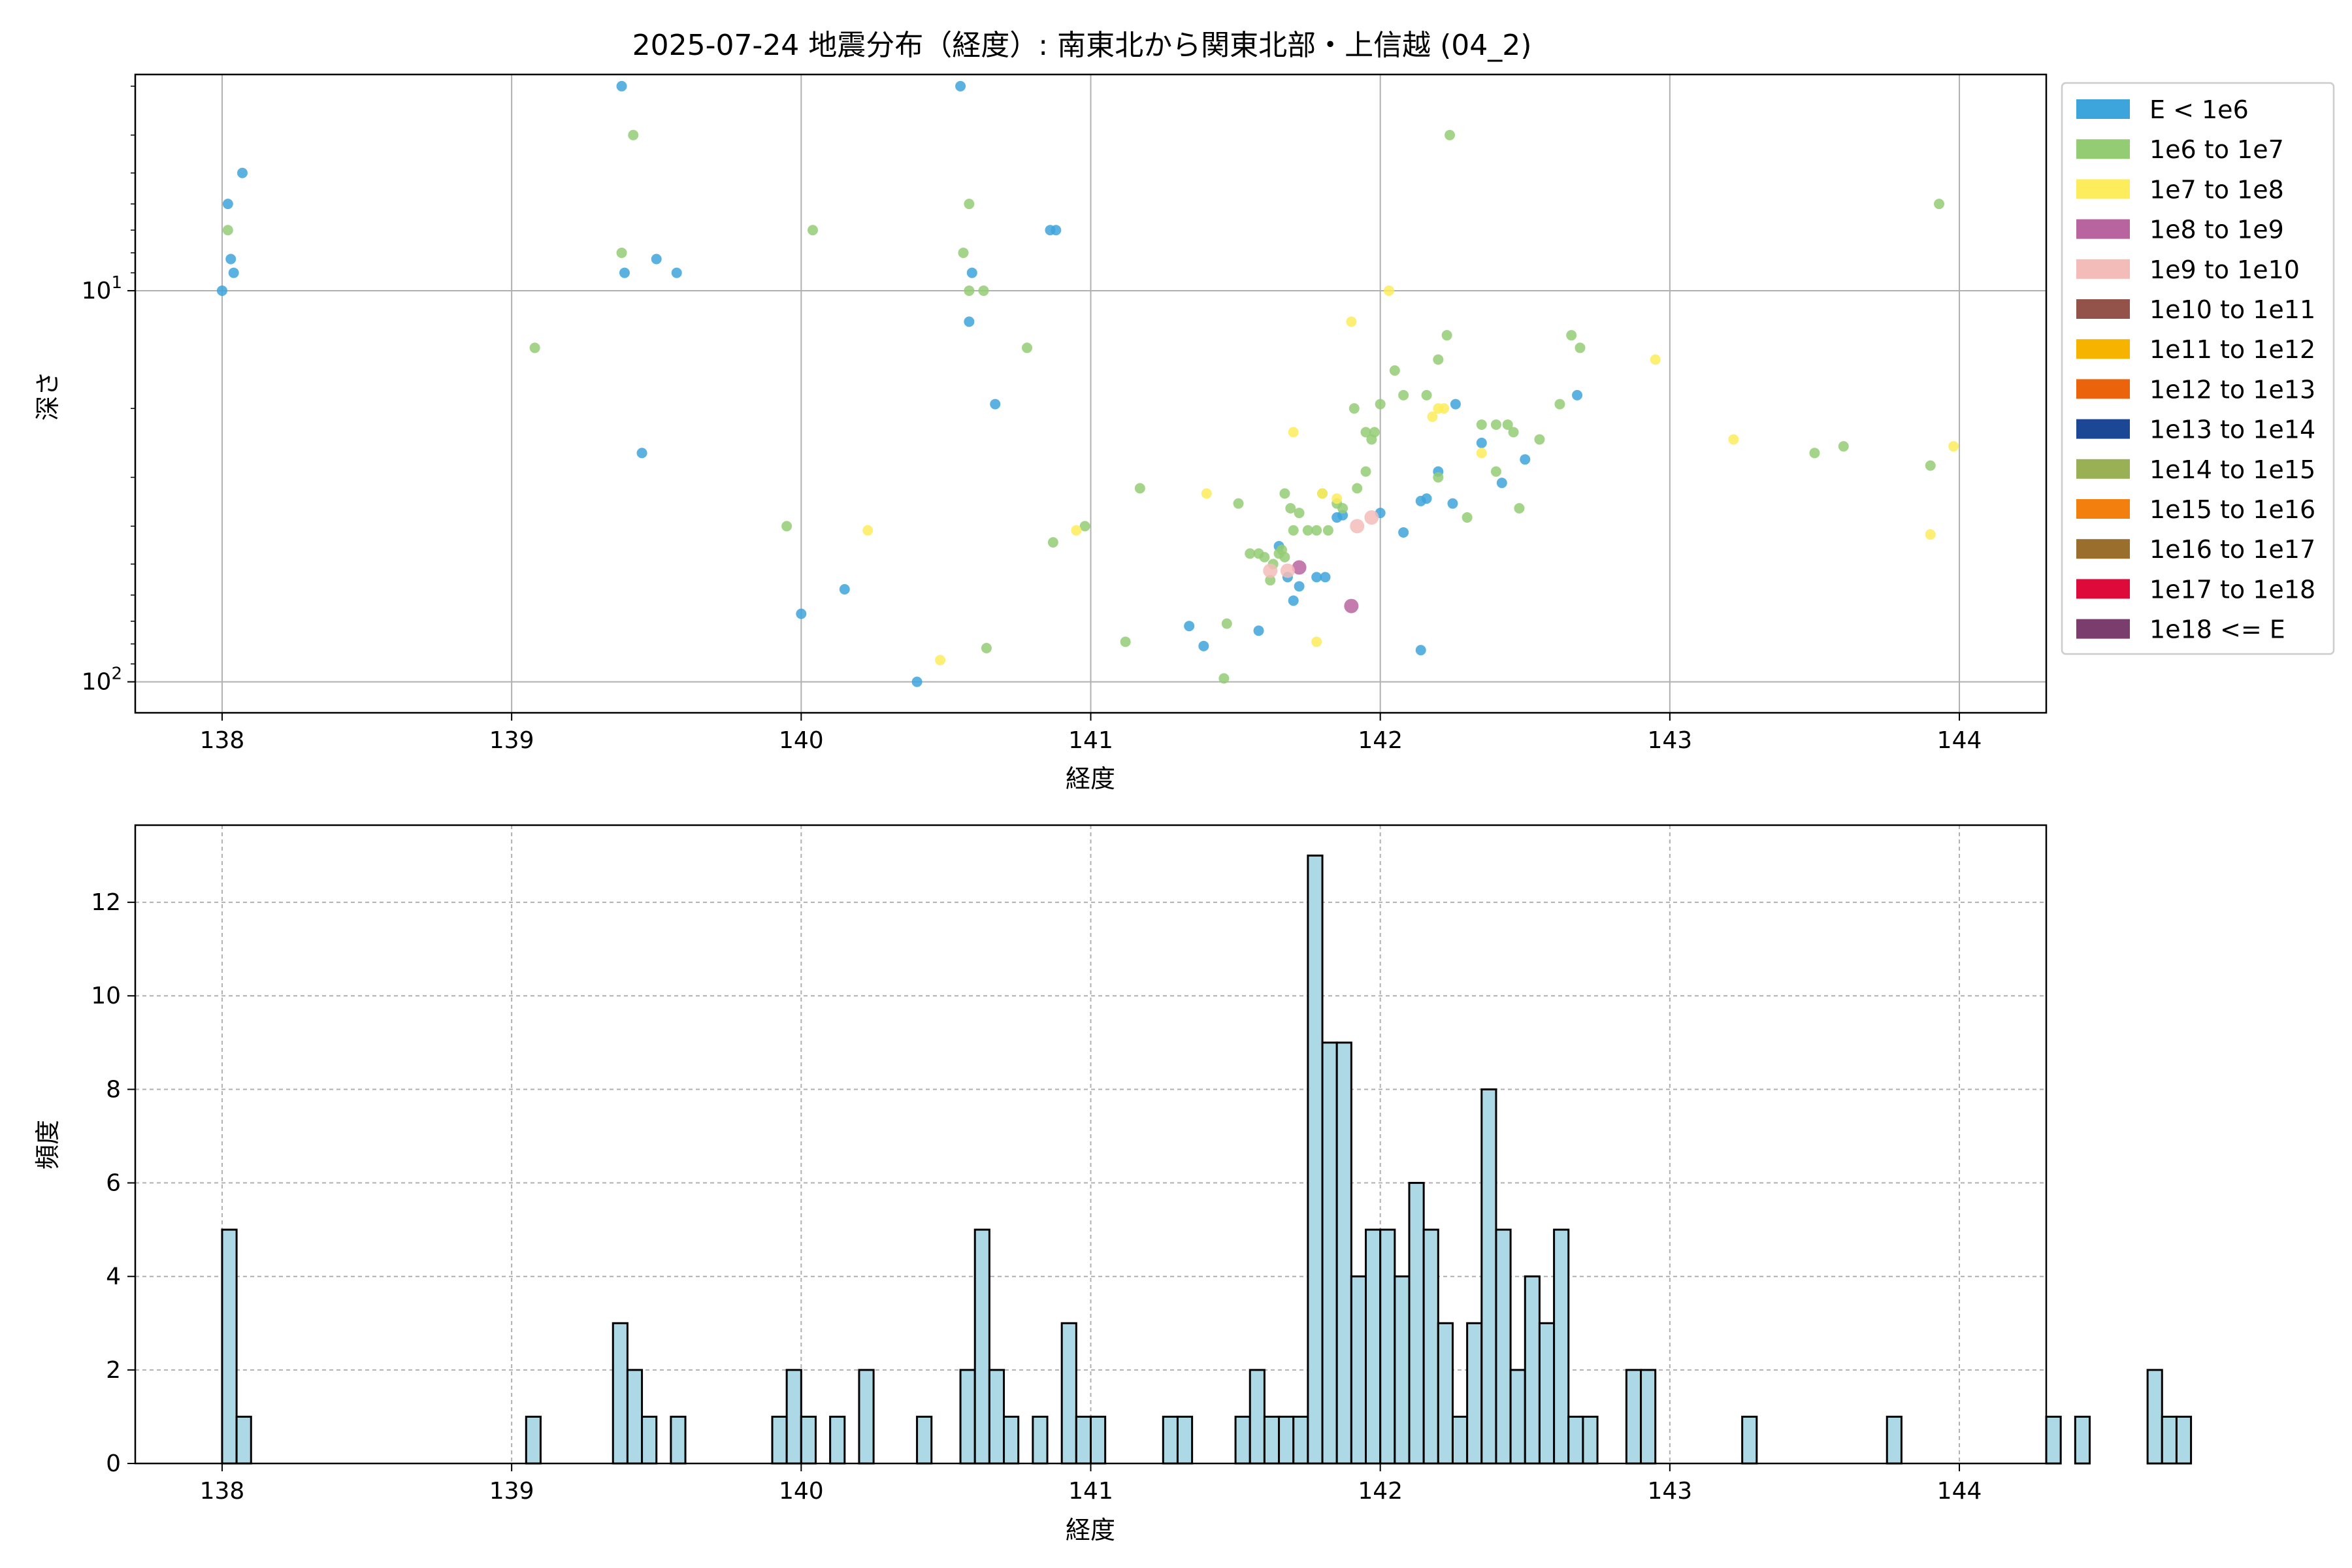 This screenshot has width=2352, height=1568. I want to click on scatter-x-tick-label: 139, so click(511, 740).